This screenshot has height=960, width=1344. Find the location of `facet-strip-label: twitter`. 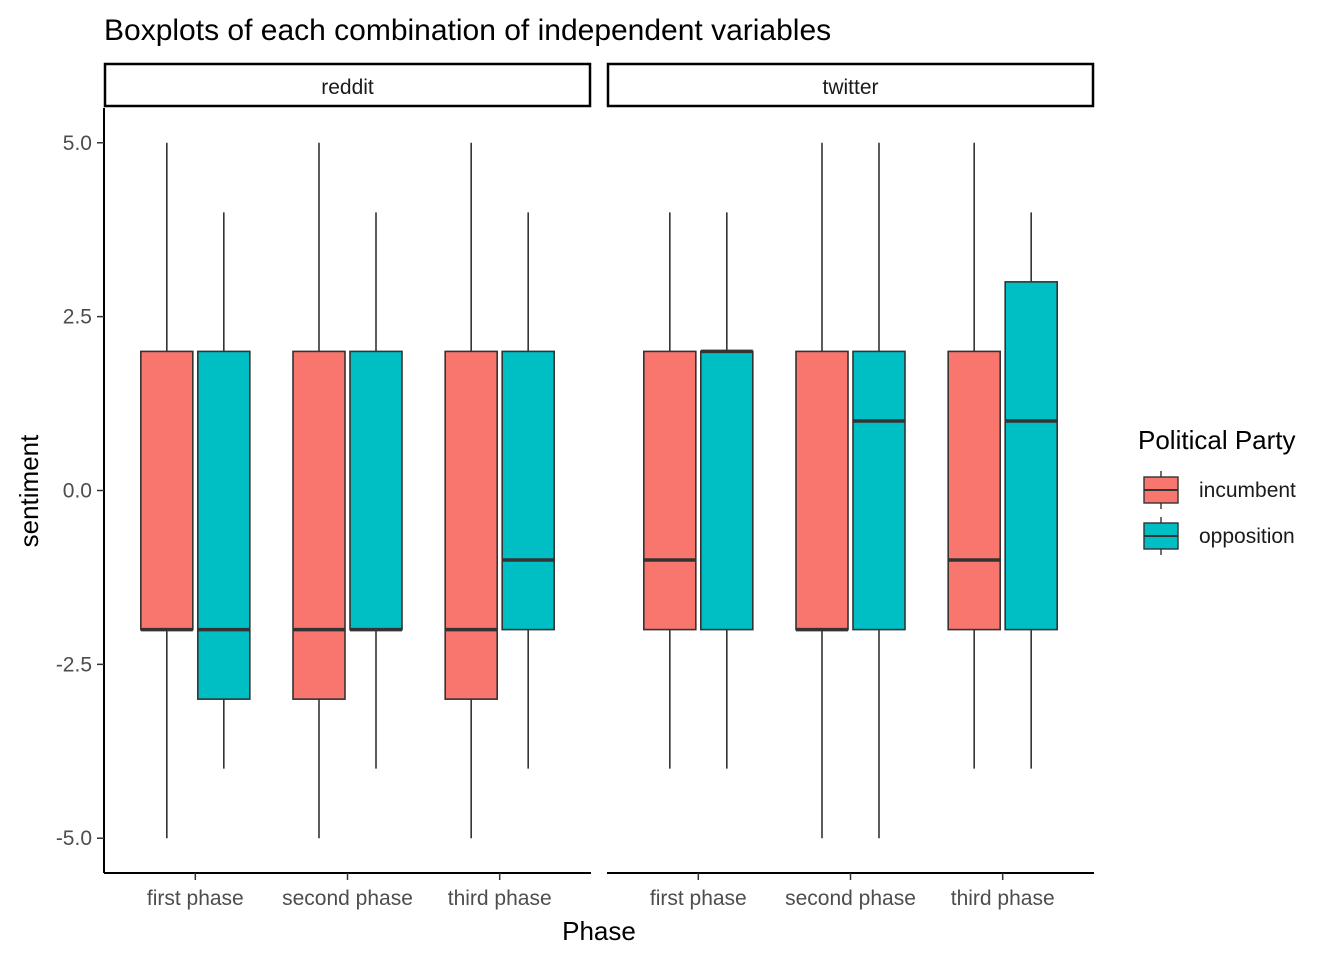

facet-strip-label: twitter is located at coordinates (850, 87).